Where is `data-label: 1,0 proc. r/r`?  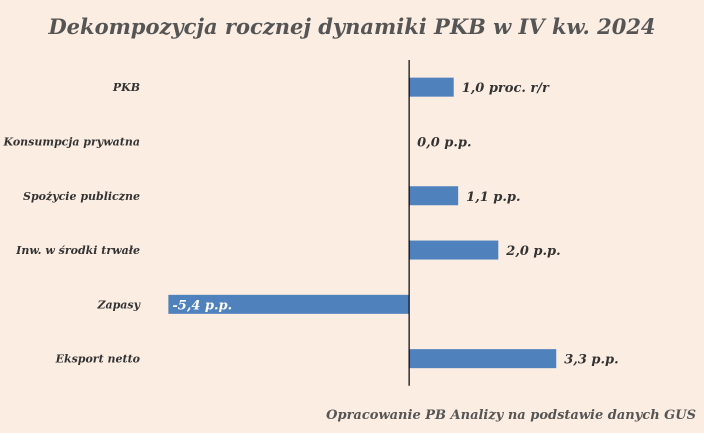 data-label: 1,0 proc. r/r is located at coordinates (506, 88).